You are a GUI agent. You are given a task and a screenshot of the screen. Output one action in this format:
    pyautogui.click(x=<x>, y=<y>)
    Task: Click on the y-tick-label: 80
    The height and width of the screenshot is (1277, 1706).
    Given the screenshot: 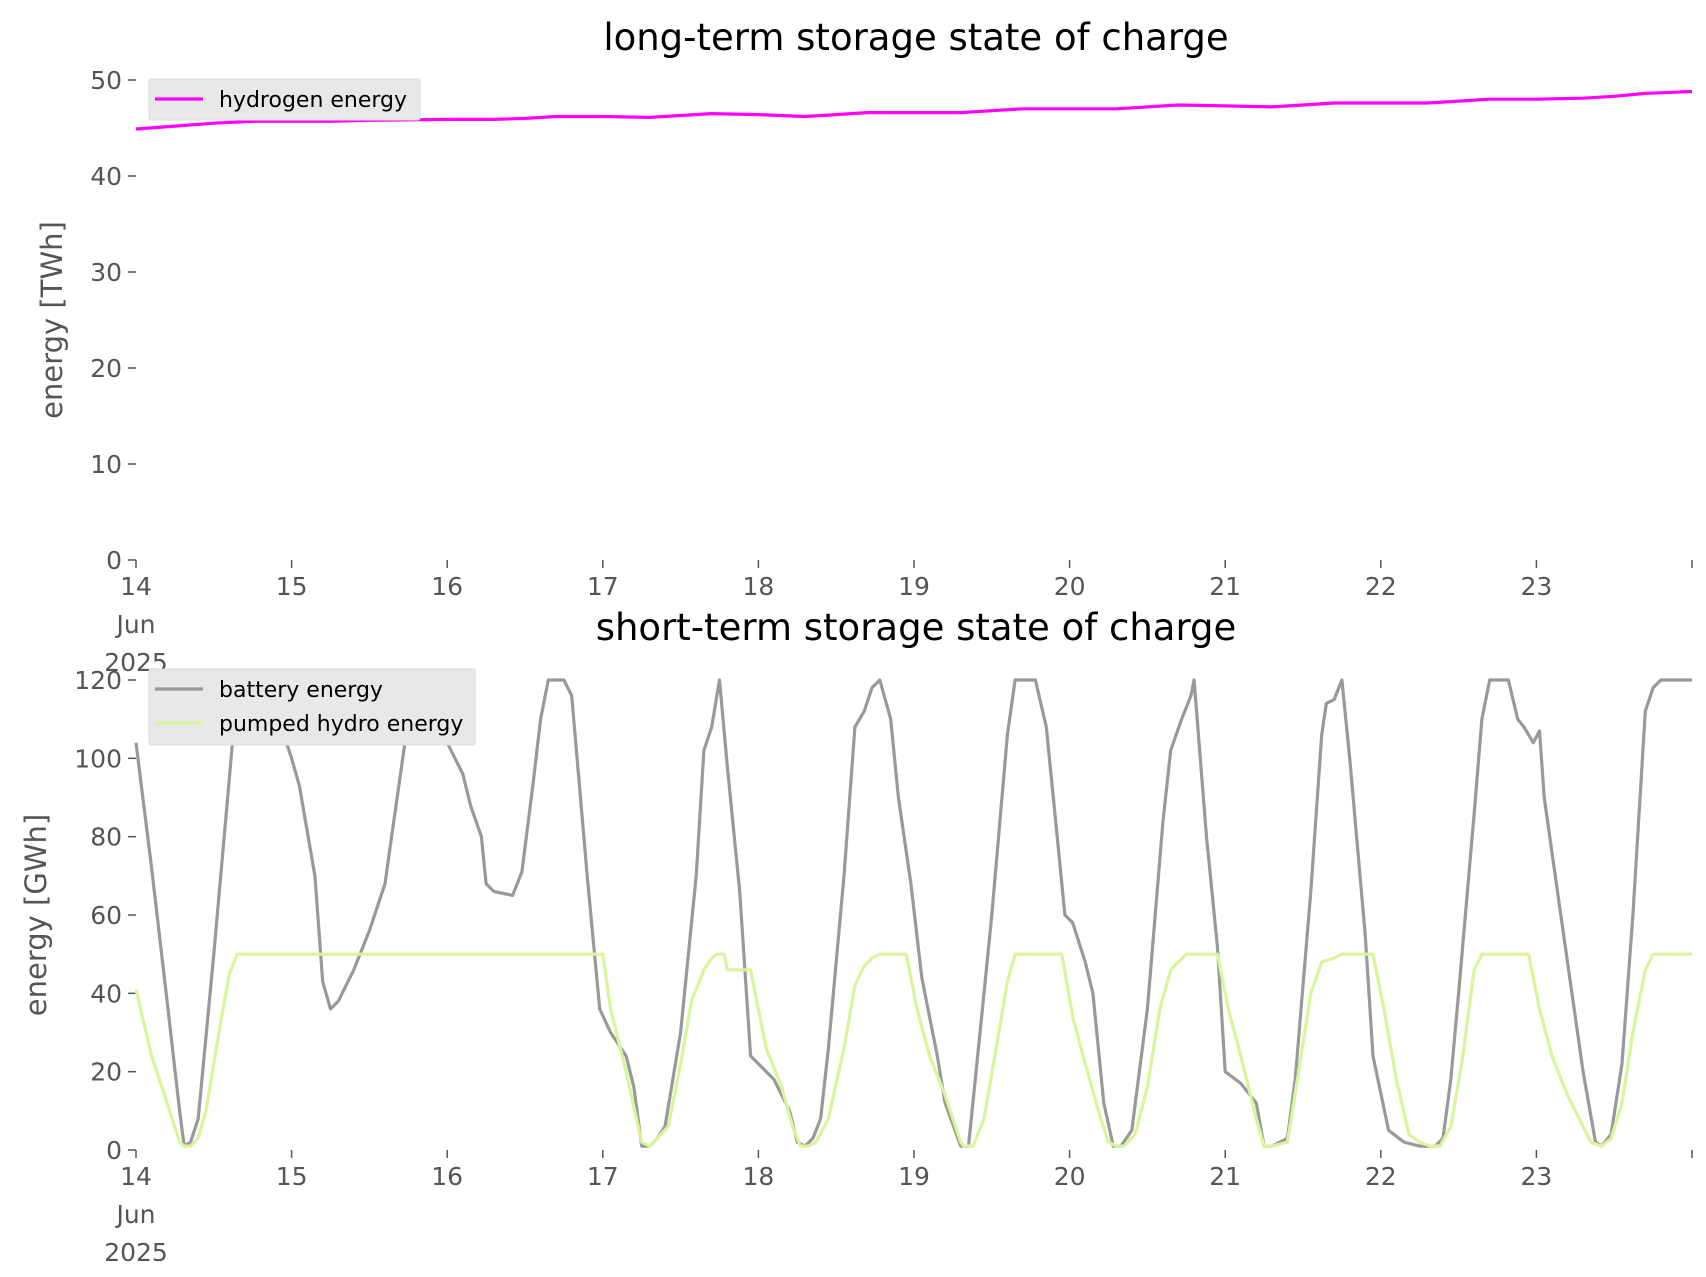 What is the action you would take?
    pyautogui.click(x=106, y=837)
    